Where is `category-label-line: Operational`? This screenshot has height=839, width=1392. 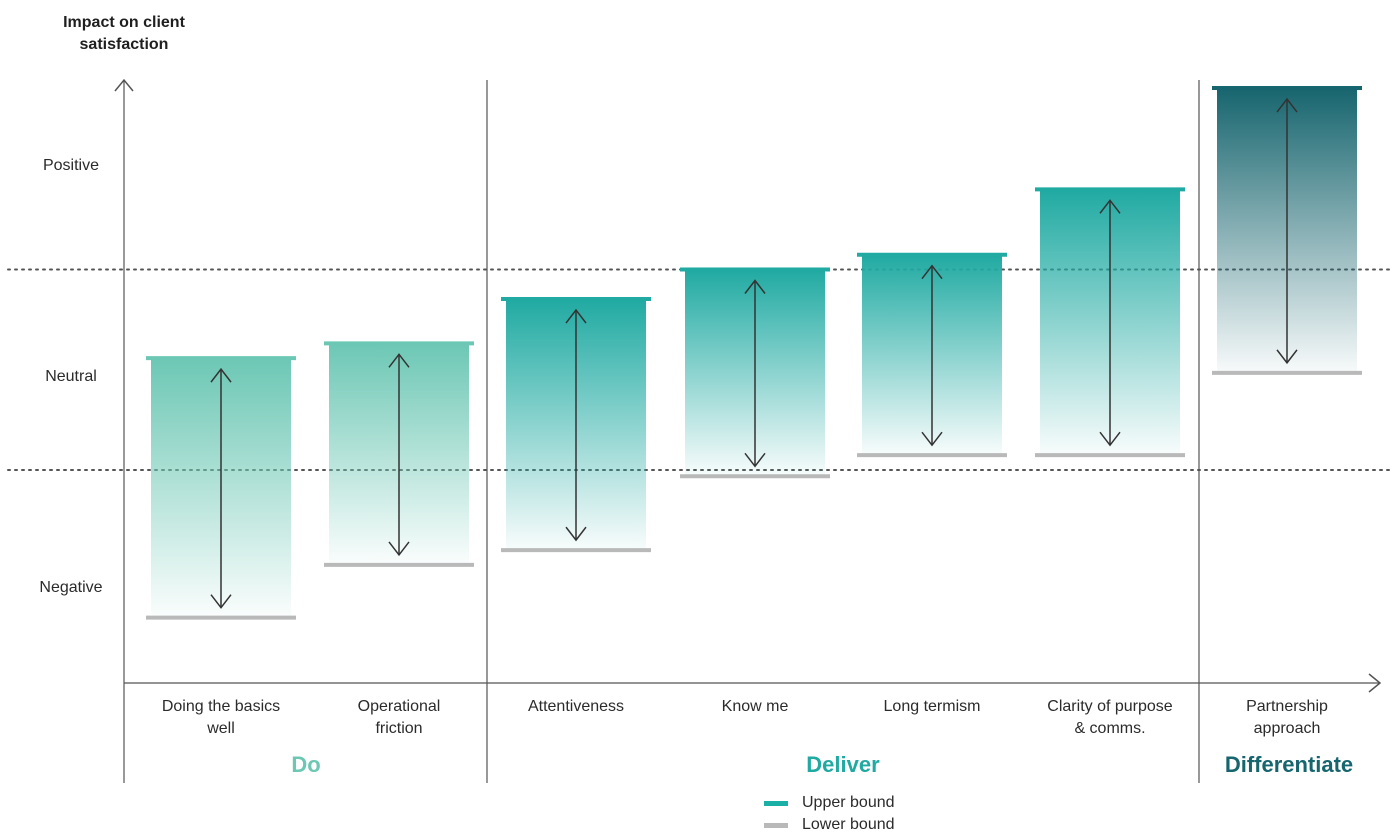
category-label-line: Operational is located at coordinates (399, 706).